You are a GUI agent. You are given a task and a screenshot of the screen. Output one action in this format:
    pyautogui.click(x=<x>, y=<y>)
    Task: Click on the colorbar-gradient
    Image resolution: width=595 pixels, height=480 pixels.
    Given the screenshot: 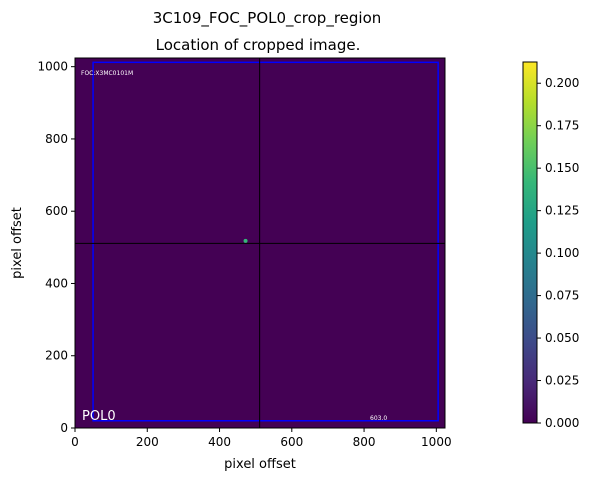 What is the action you would take?
    pyautogui.click(x=530, y=242)
    